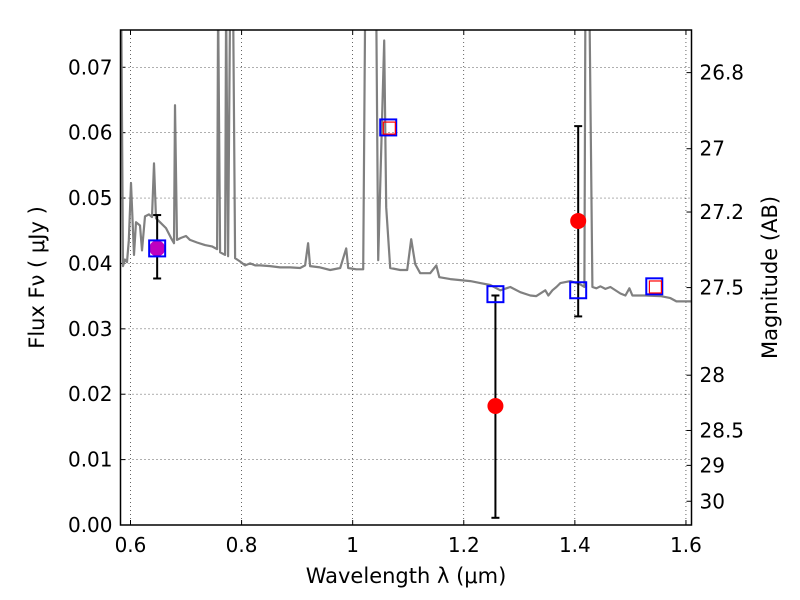 The height and width of the screenshot is (600, 800). What do you see at coordinates (90, 198) in the screenshot?
I see `y-tick-label: 0.05` at bounding box center [90, 198].